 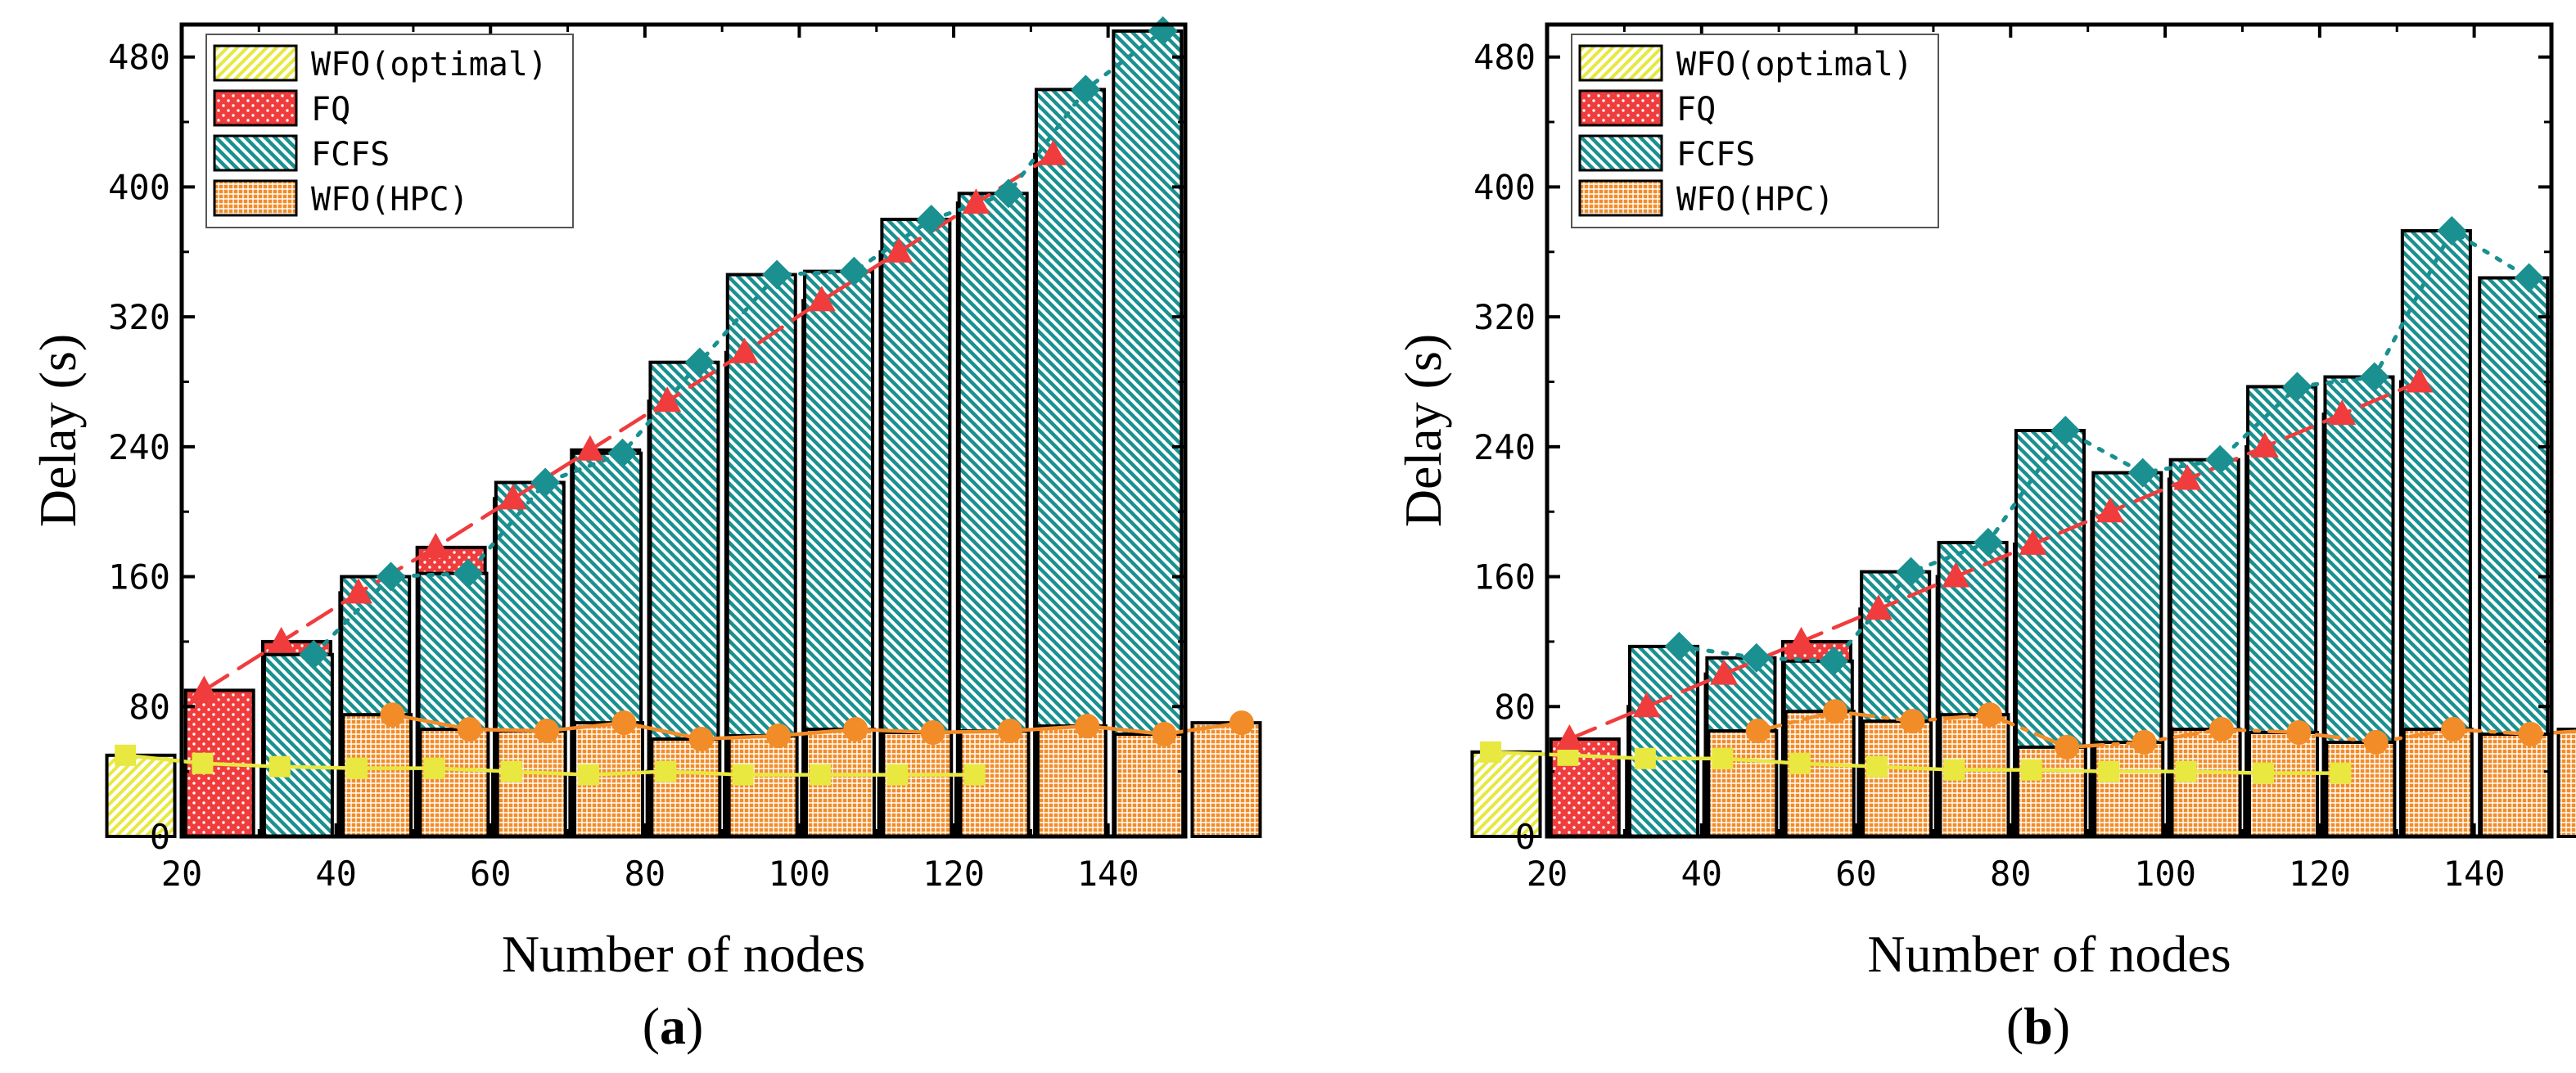 What do you see at coordinates (2166, 729) in the screenshot?
I see `line-wfo_hpc` at bounding box center [2166, 729].